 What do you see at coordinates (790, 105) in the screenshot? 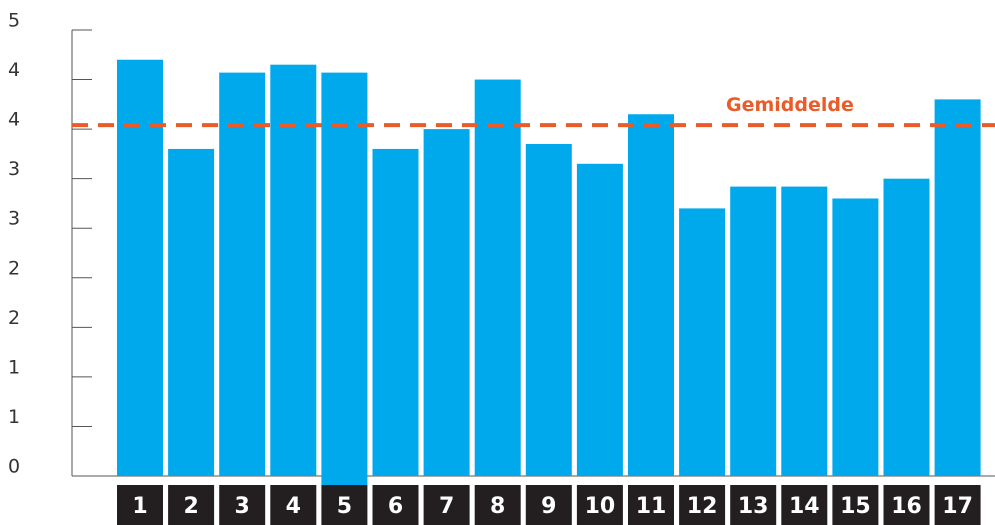
I see `mean-line-label: Gemiddelde` at bounding box center [790, 105].